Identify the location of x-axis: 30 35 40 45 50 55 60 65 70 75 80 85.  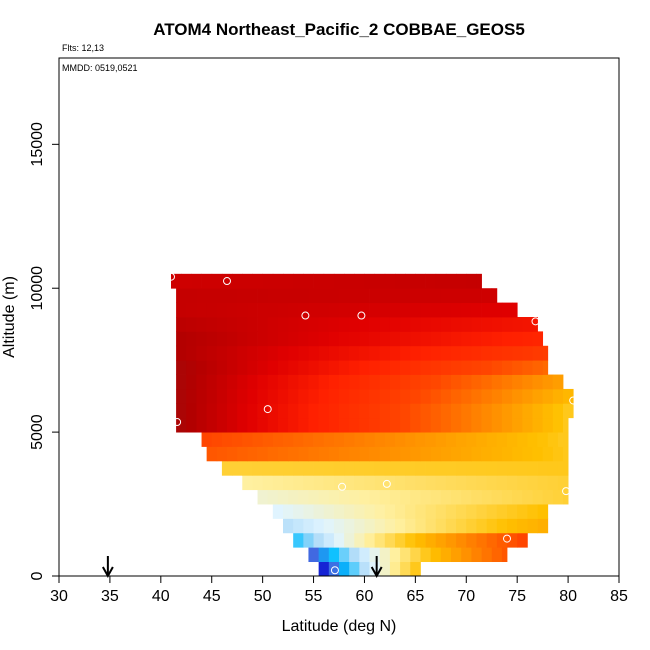
(339, 590).